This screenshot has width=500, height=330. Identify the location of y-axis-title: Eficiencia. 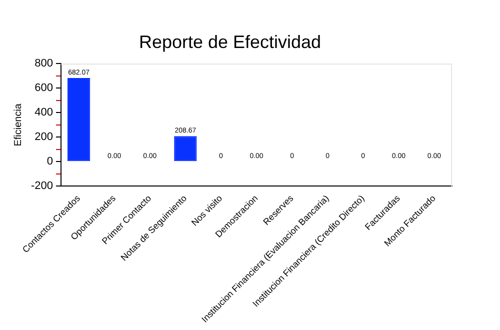
(18, 124).